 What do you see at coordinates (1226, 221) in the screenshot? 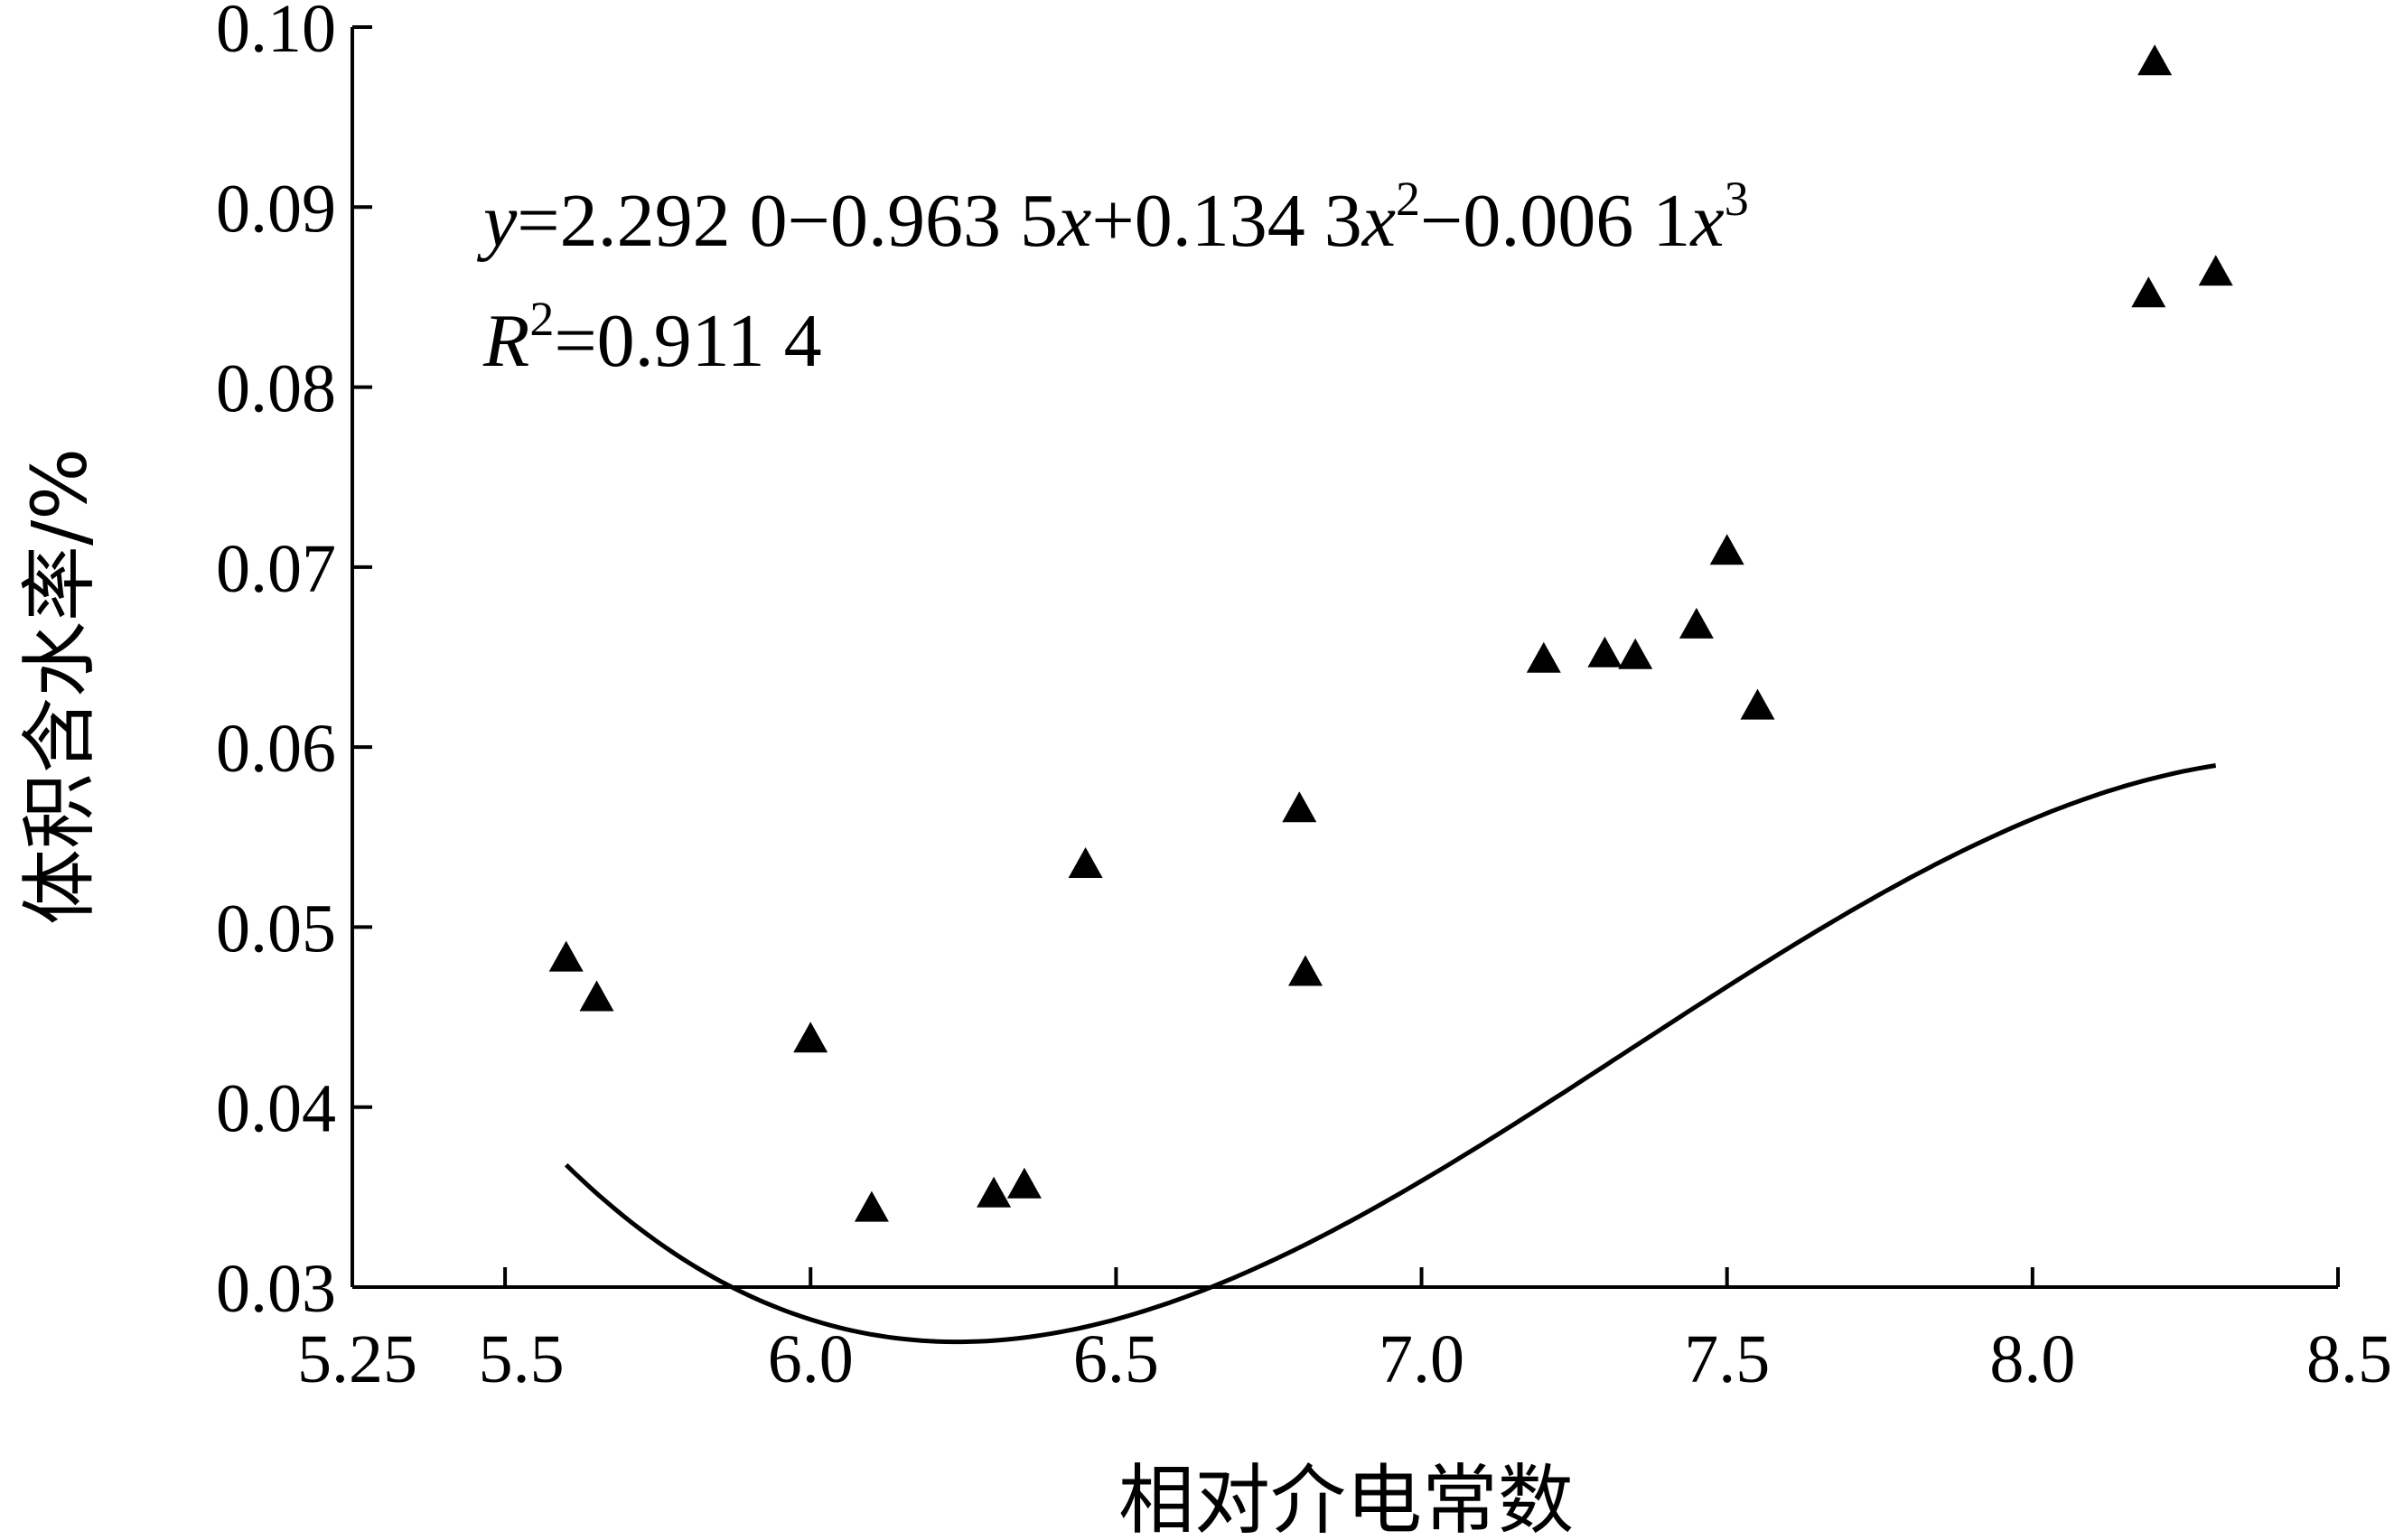
I see `eq-part-2: +0.134 3` at bounding box center [1226, 221].